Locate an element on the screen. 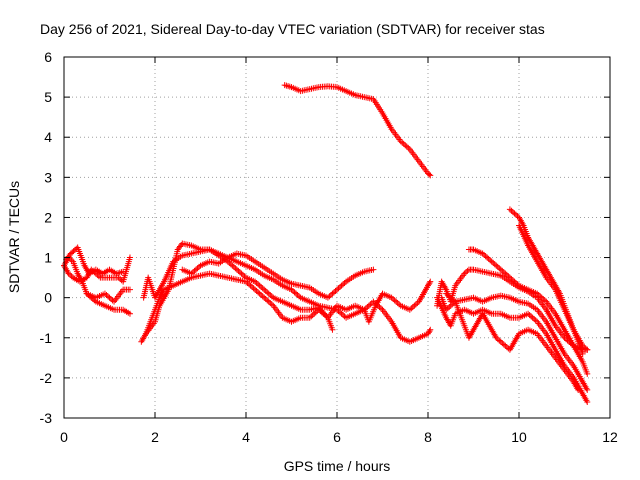  y-tick-label: 3 is located at coordinates (48, 177).